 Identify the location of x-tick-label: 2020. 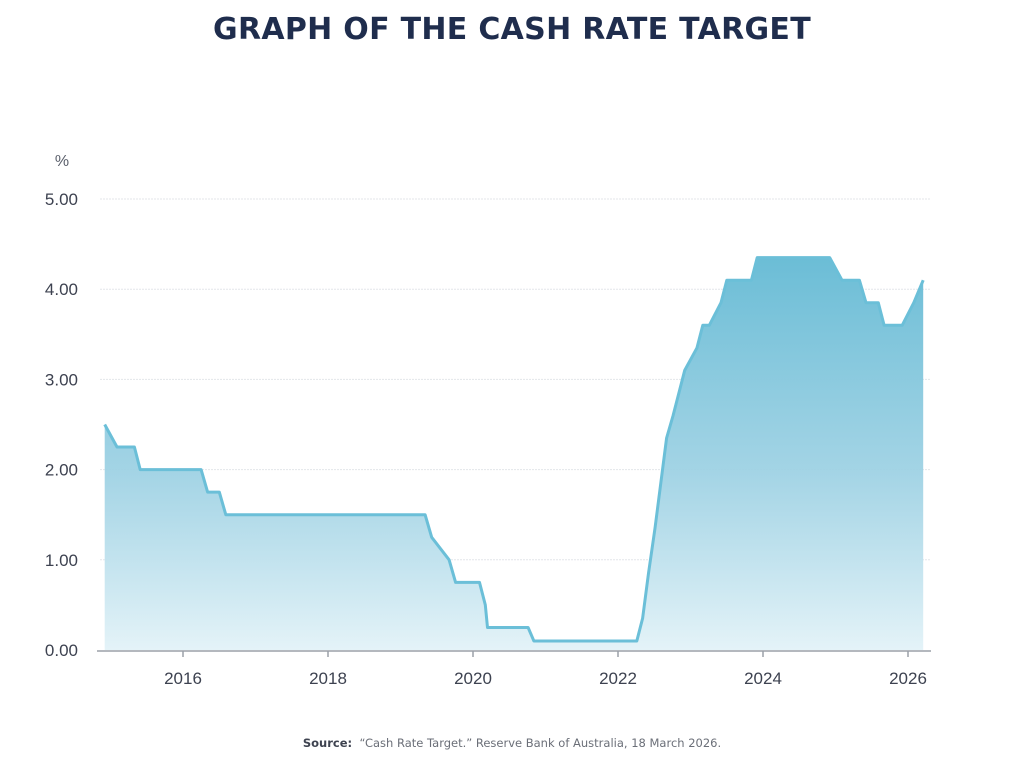
(473, 678).